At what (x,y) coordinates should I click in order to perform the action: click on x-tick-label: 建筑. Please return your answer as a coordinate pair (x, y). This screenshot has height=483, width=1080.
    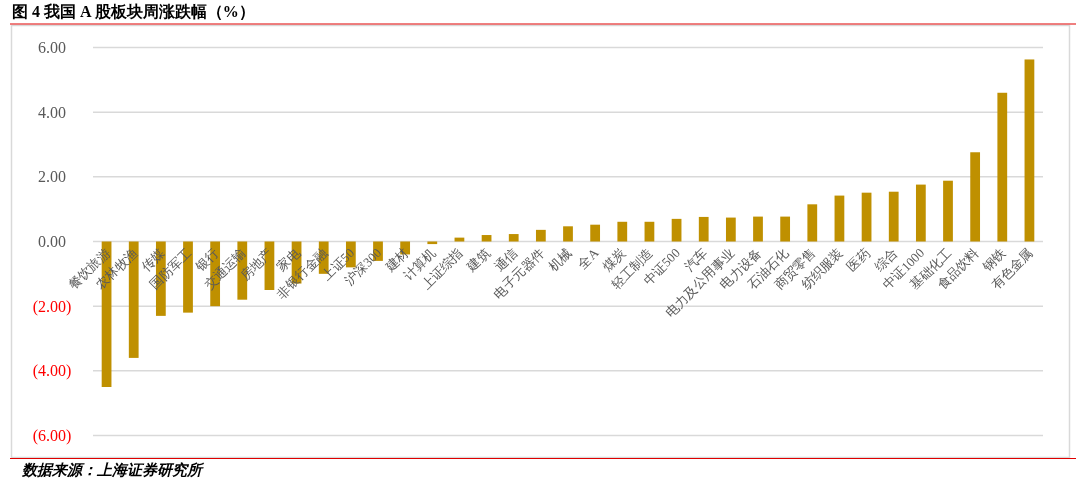
    Looking at the image, I should click on (478, 260).